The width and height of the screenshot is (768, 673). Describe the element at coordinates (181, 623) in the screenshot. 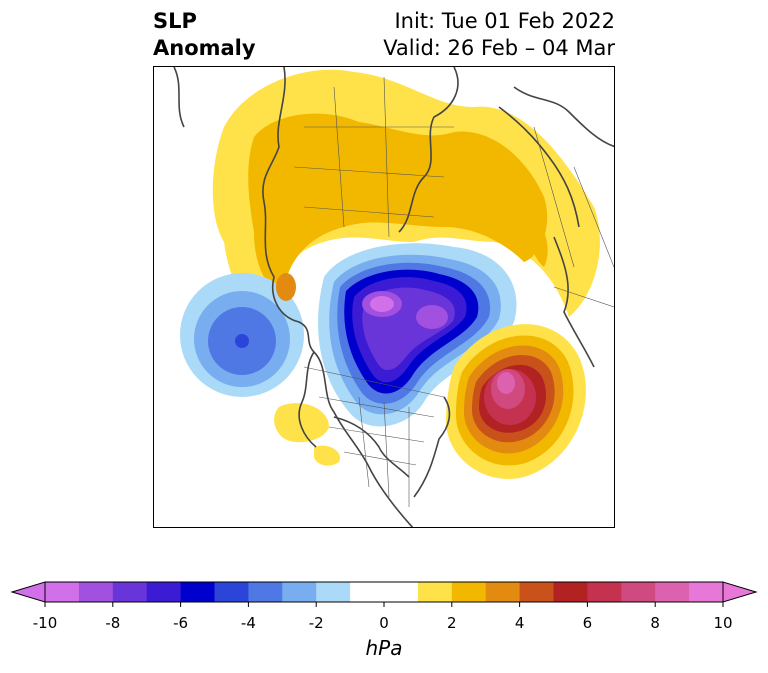

I see `colorbar-tick-label: -6` at that location.